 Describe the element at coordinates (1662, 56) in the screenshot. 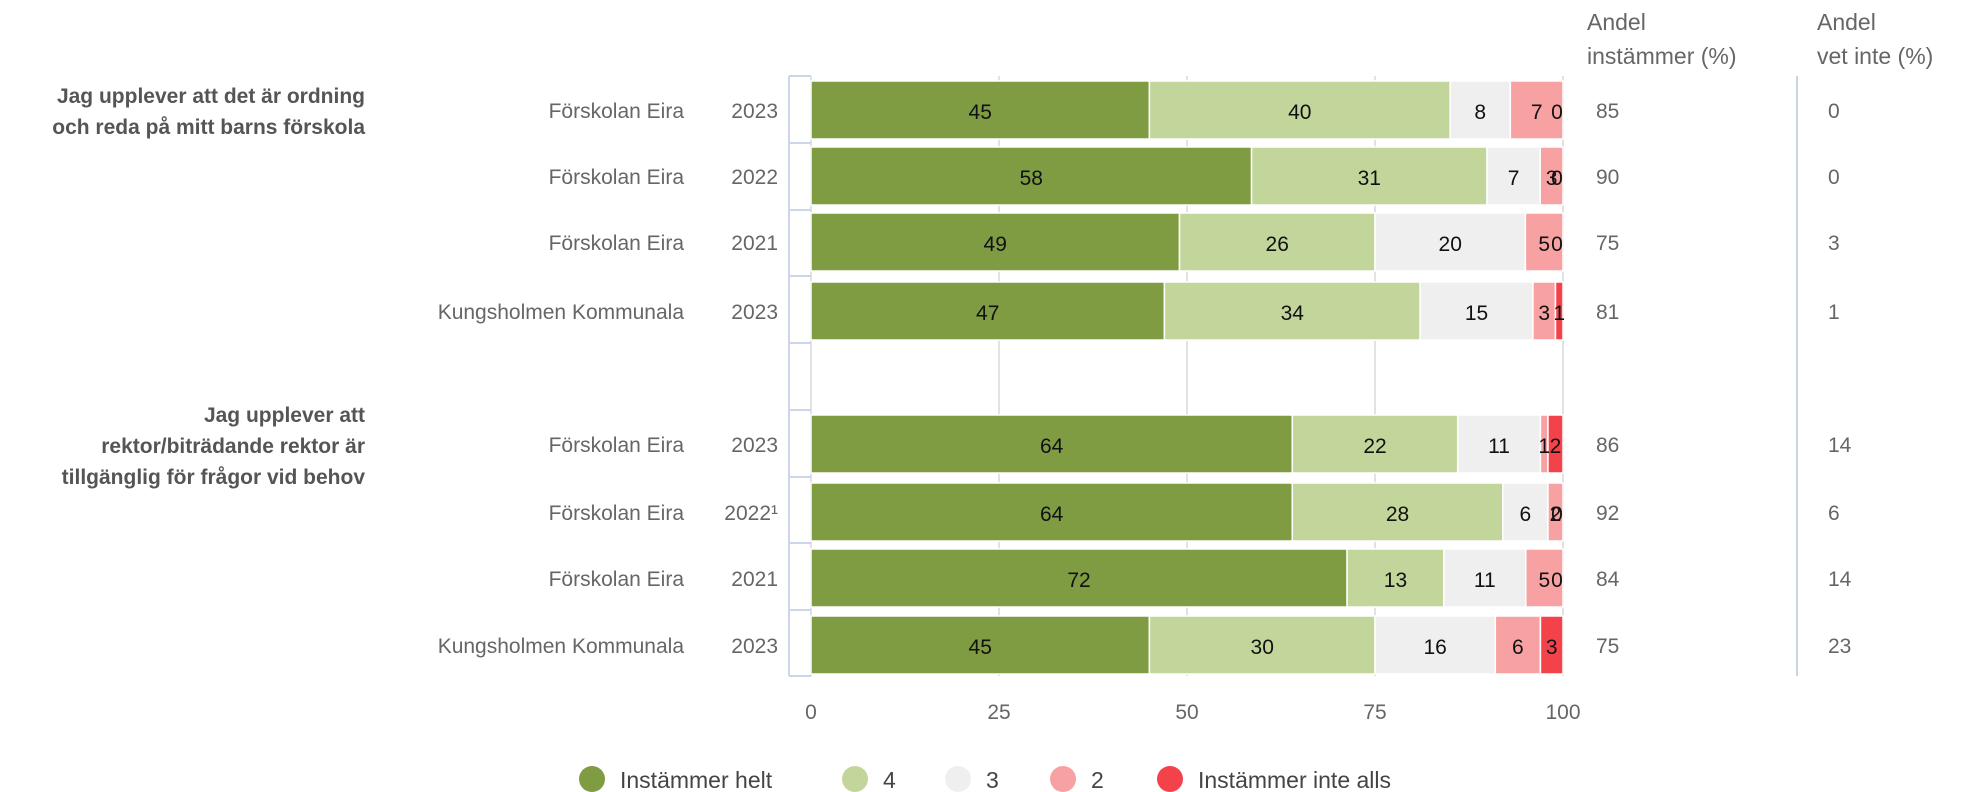

I see `column-header-line2: instämmer (%)` at that location.